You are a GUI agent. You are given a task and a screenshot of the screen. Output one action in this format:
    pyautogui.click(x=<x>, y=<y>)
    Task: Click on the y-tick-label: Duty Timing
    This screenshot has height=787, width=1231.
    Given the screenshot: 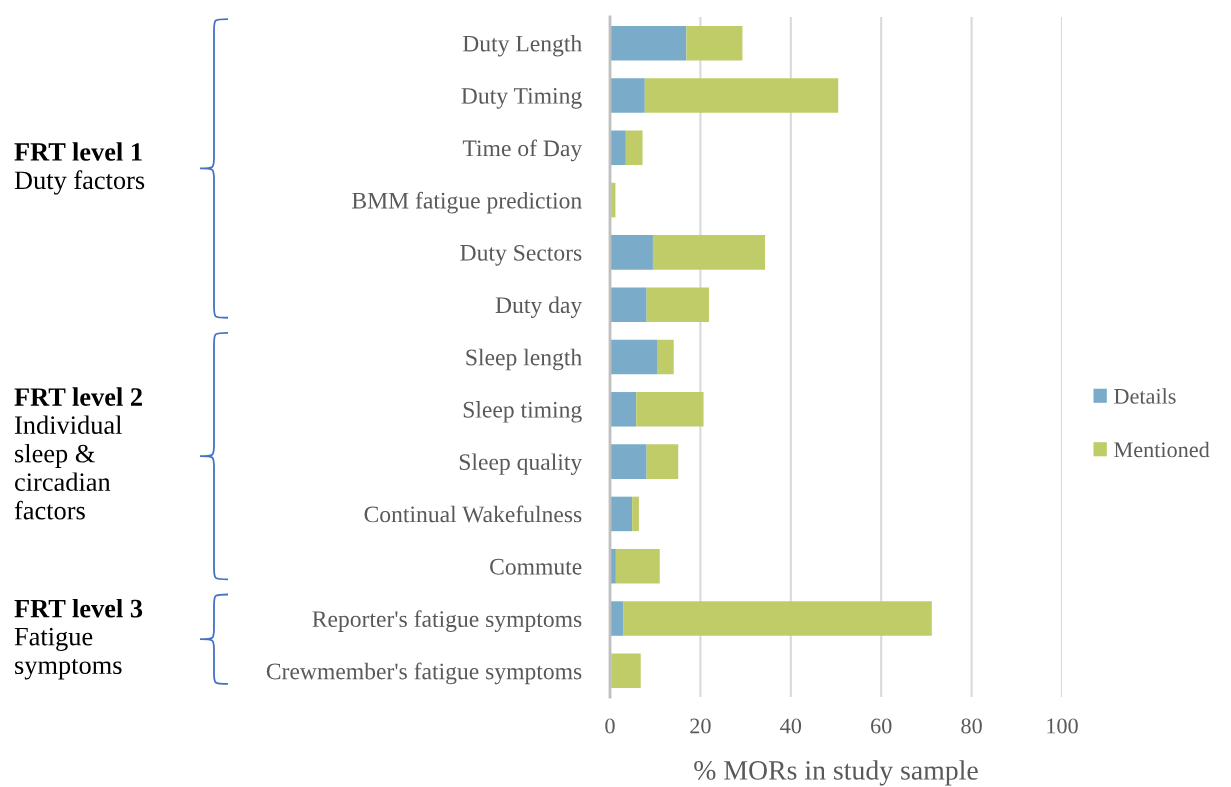 What is the action you would take?
    pyautogui.click(x=521, y=98)
    